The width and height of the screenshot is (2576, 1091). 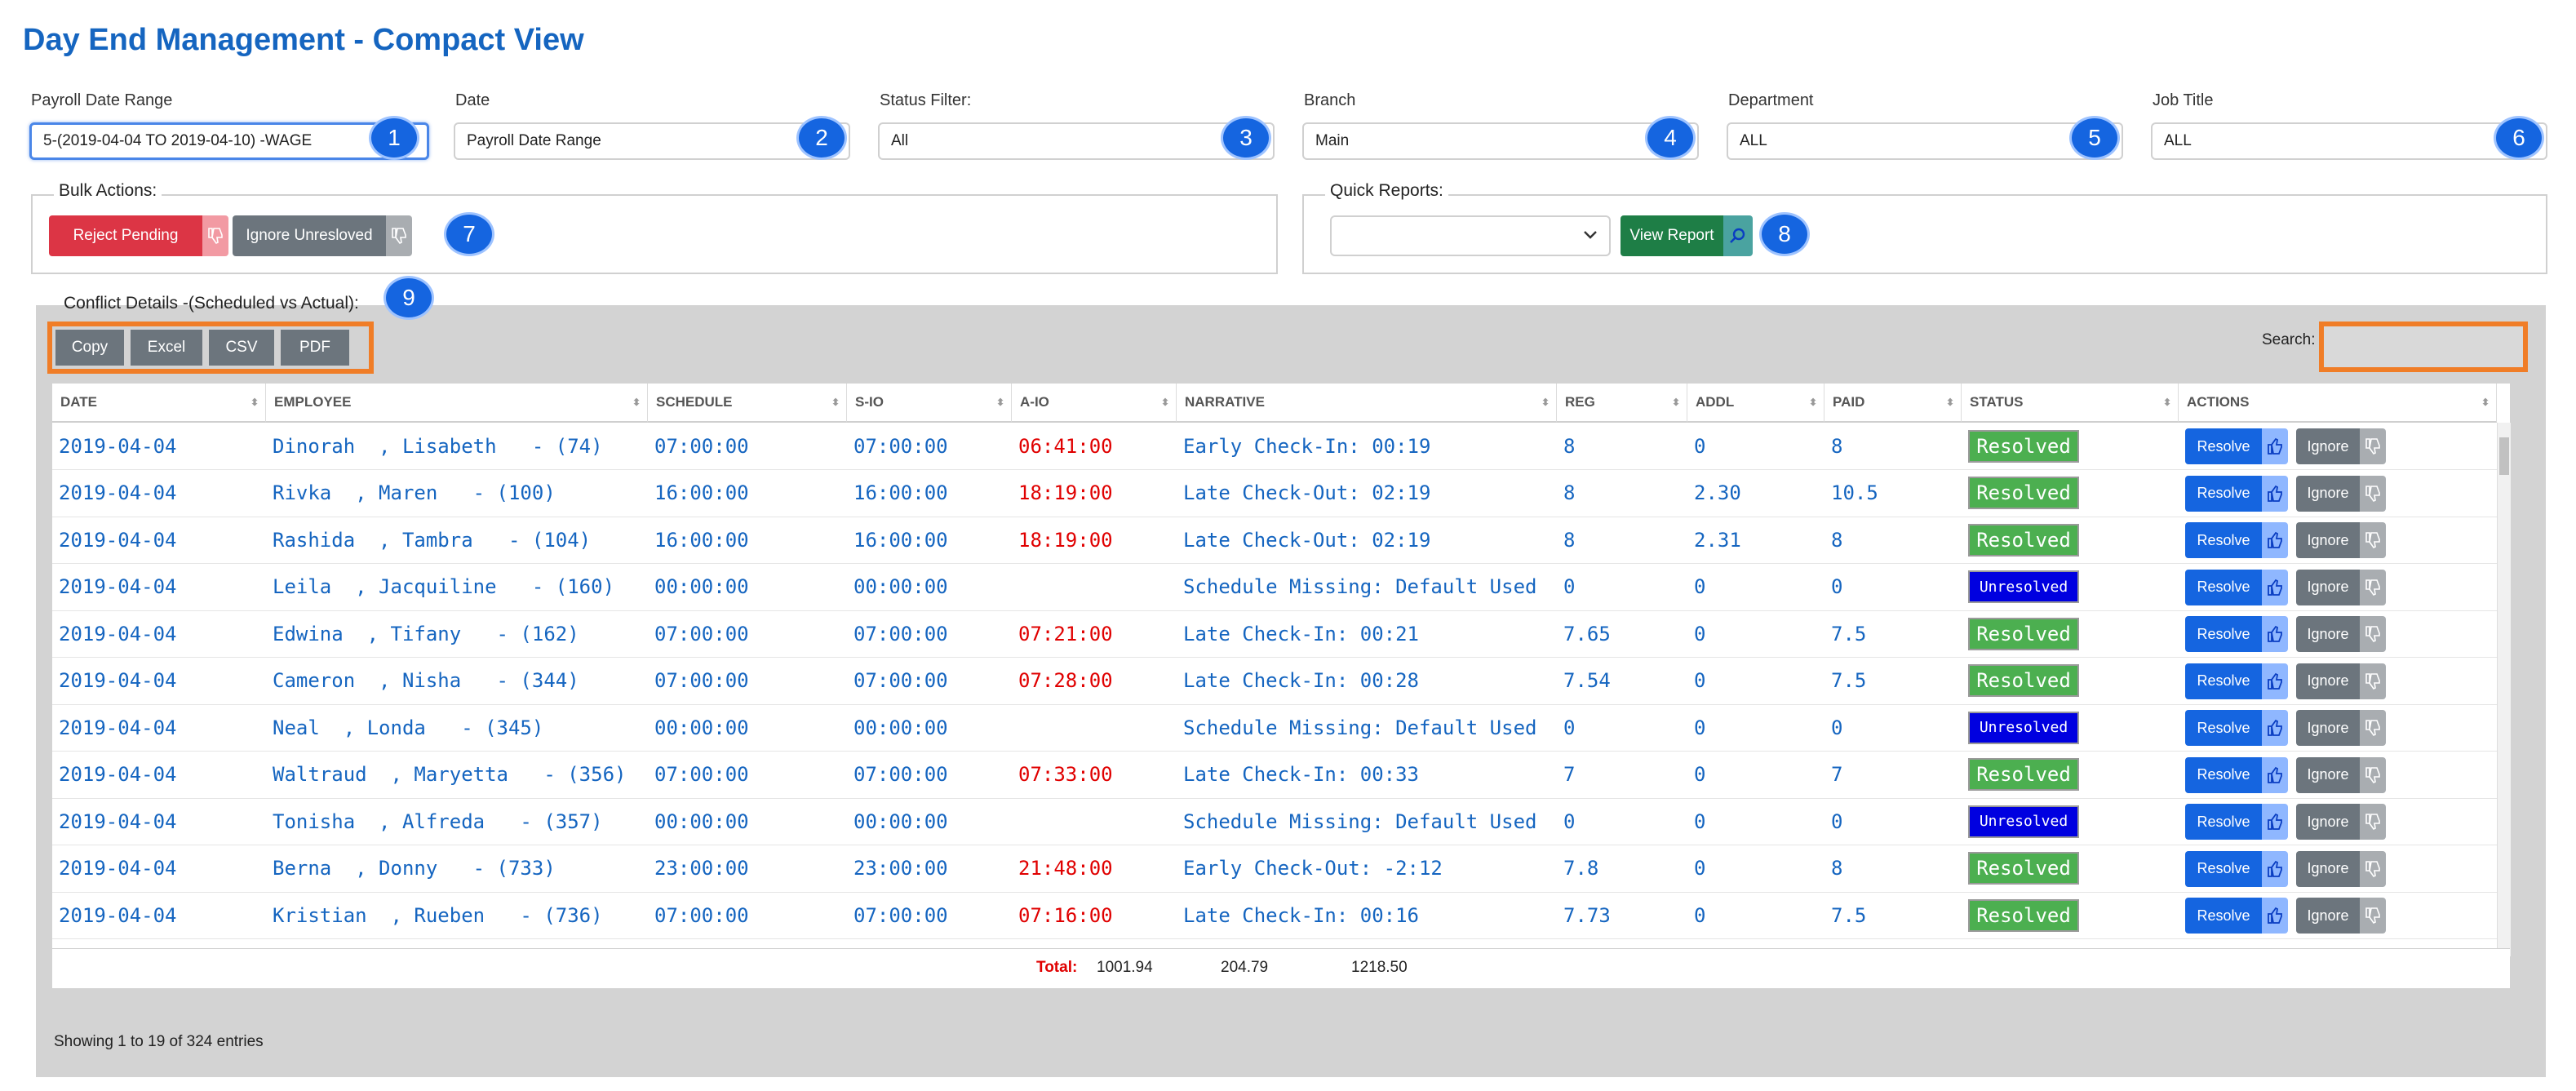 I want to click on search-input, so click(x=2423, y=347).